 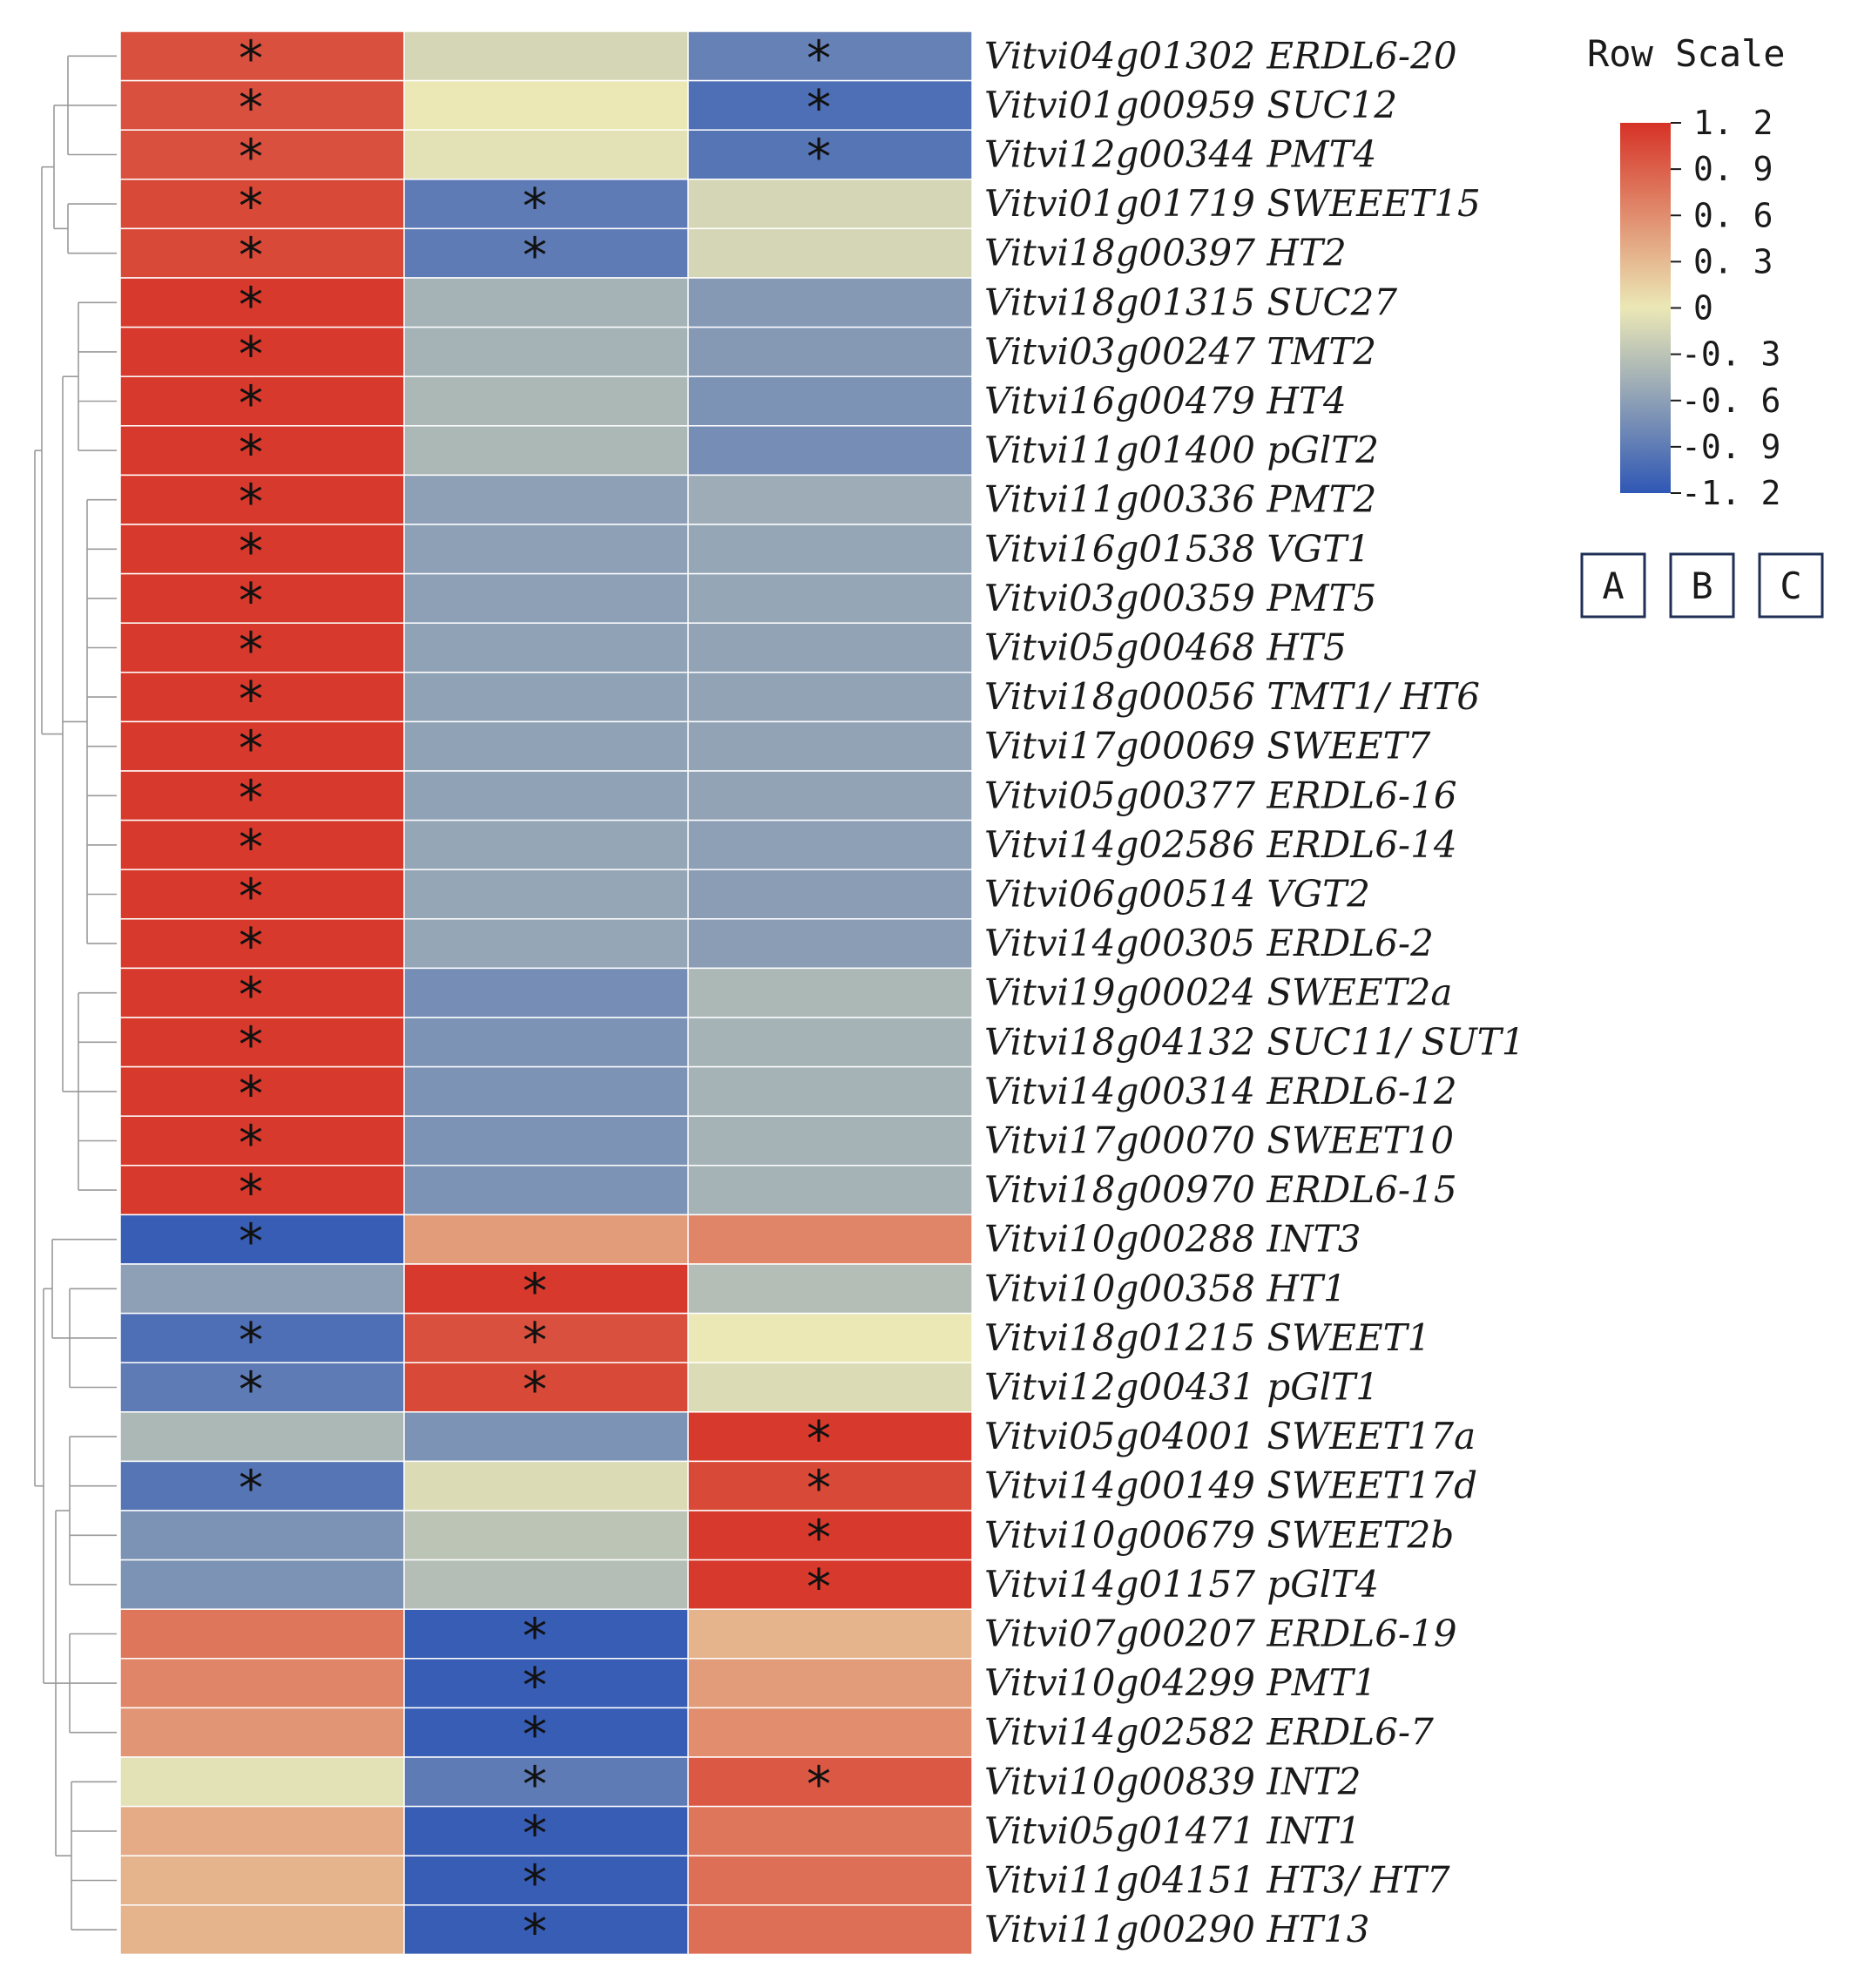 I want to click on row-label: Vitvi14g02582 ERDL6-7, so click(x=1209, y=1732).